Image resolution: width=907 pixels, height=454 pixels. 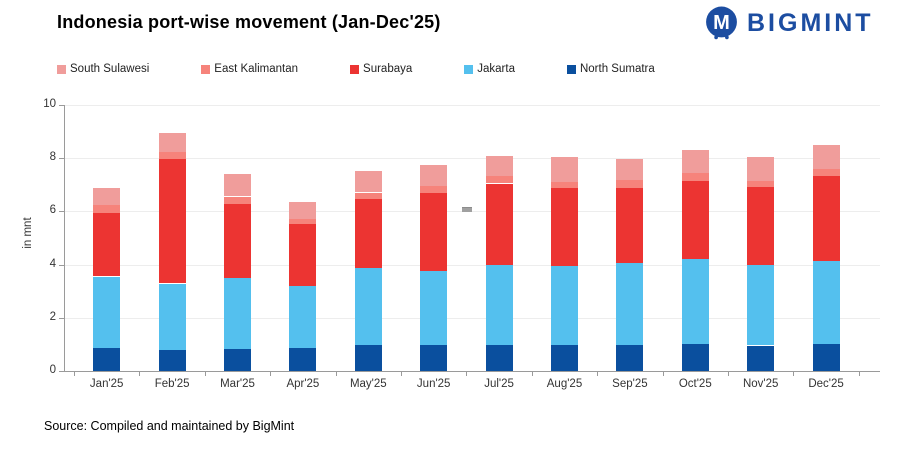 What do you see at coordinates (434, 189) in the screenshot?
I see `bar-jun-25-east-kalimantan` at bounding box center [434, 189].